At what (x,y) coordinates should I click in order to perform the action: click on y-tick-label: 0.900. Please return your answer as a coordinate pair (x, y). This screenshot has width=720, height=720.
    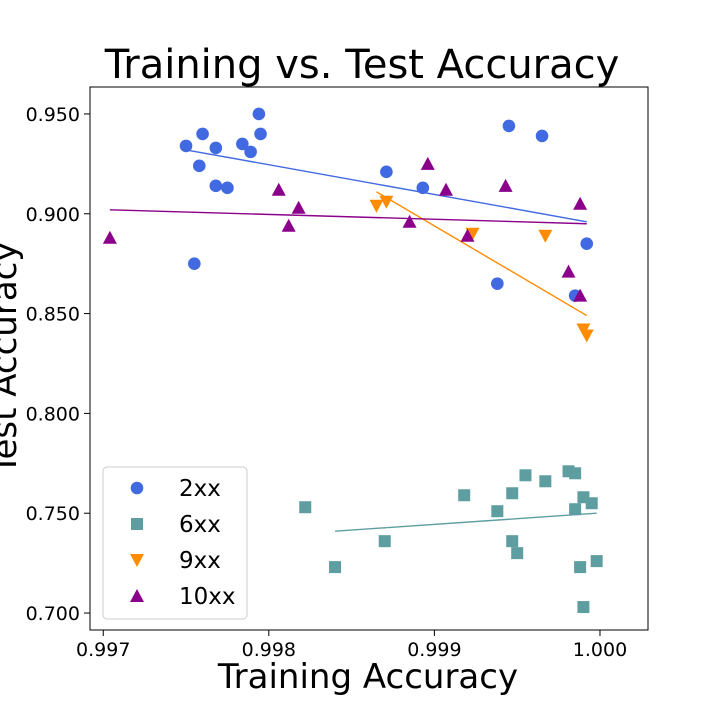
    Looking at the image, I should click on (53, 215).